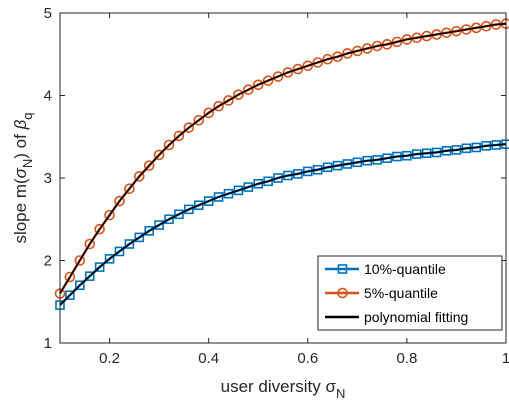 This screenshot has width=509, height=410. Describe the element at coordinates (342, 293) in the screenshot. I see `legend-circle-marker` at that location.